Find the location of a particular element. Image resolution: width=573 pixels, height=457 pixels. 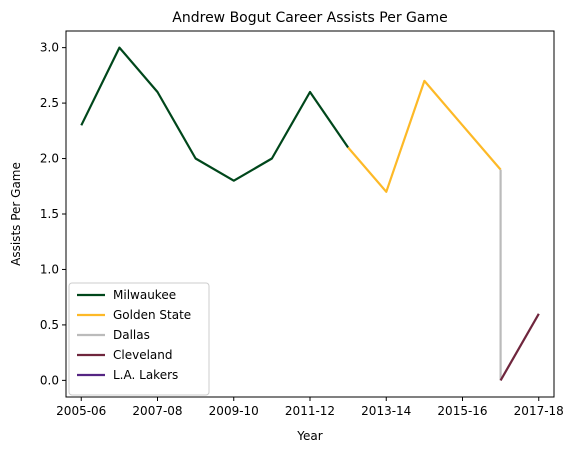

y-tick-label: 3.0 is located at coordinates (49, 48).